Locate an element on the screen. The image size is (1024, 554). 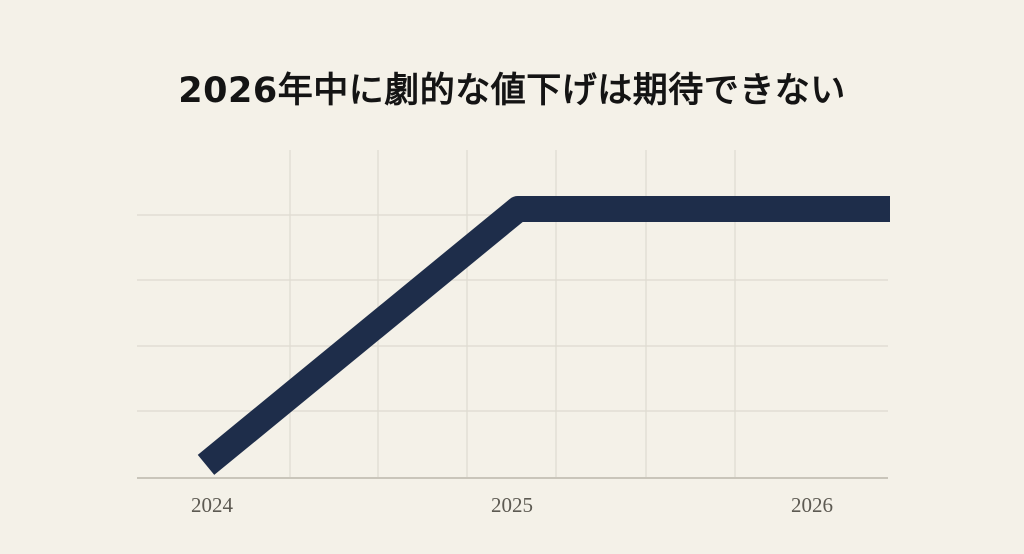
x-tick-label: 2024 is located at coordinates (212, 505).